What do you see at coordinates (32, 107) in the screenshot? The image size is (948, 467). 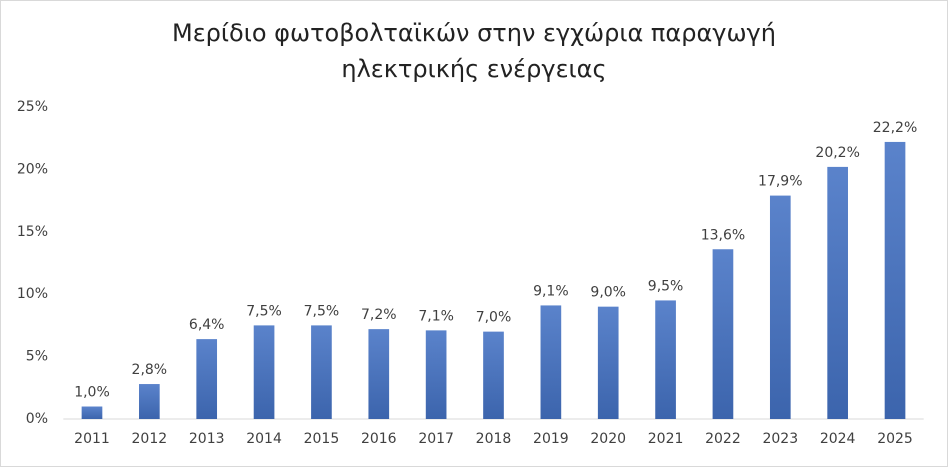 I see `y-tick-label: 25%` at bounding box center [32, 107].